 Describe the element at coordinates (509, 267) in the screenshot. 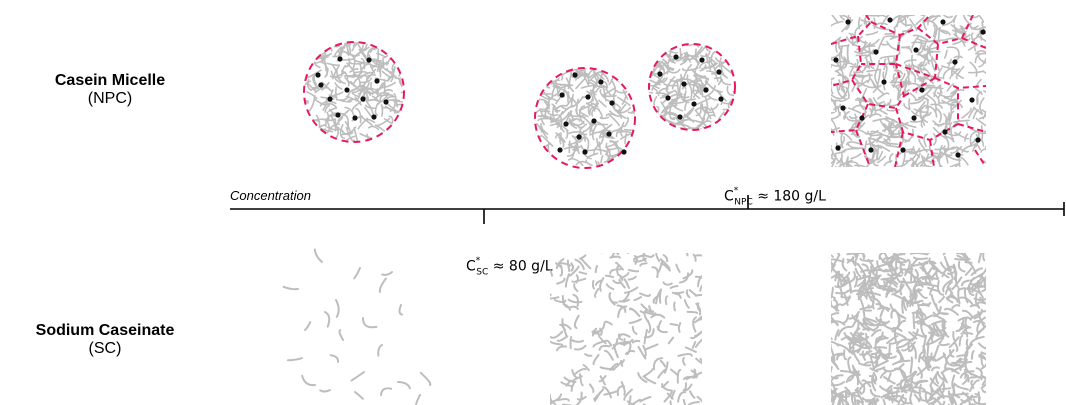

I see `c-sc-label: C*SC ≈ 80 g/L` at that location.